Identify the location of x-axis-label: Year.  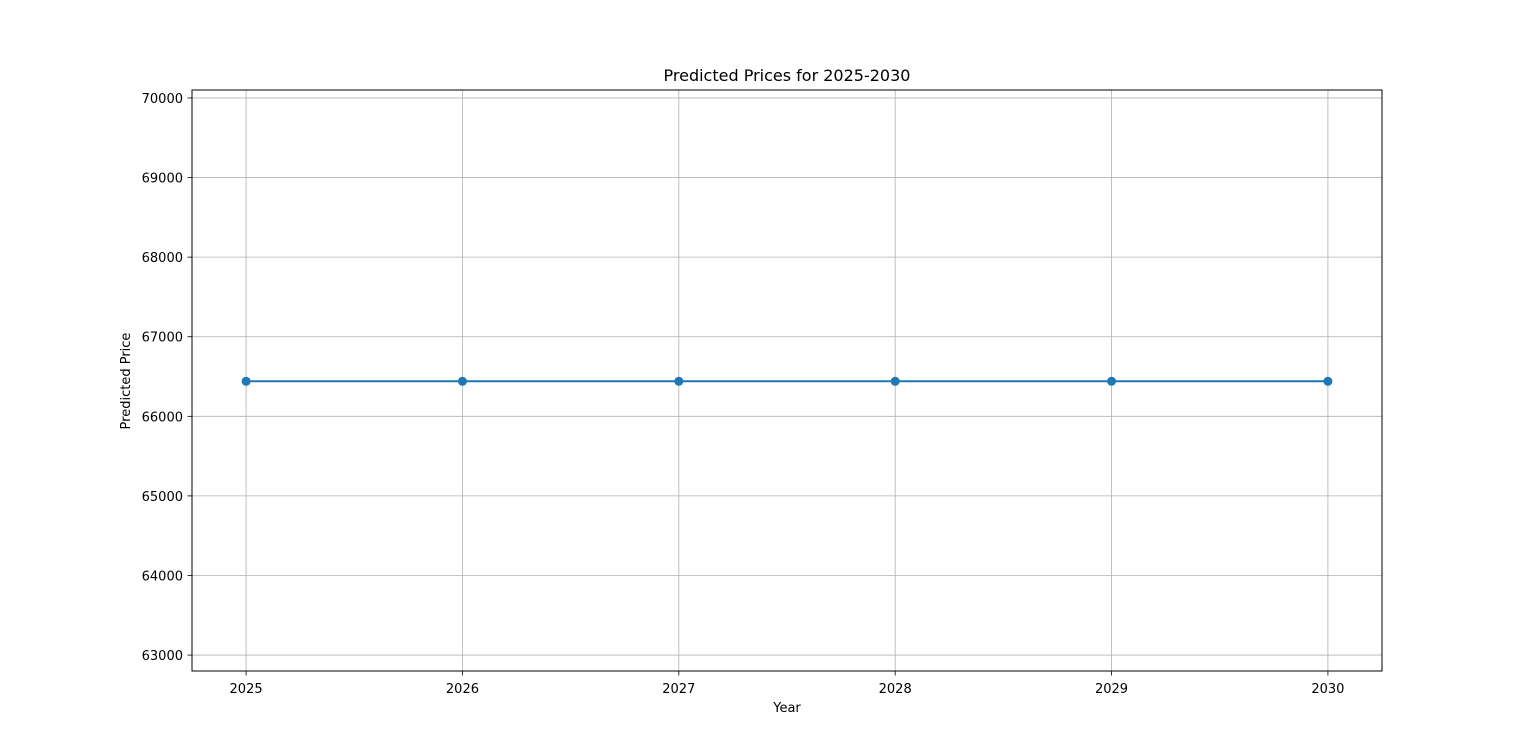
(786, 708).